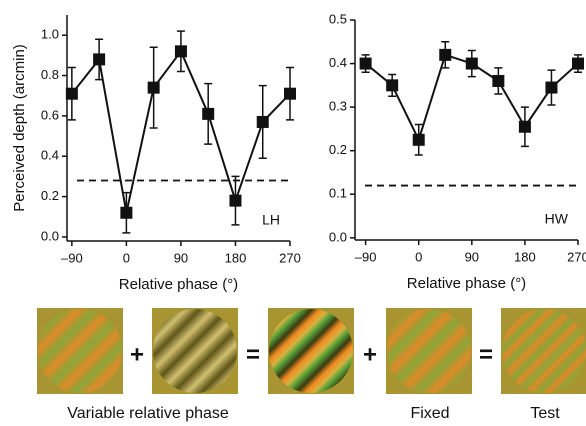 The width and height of the screenshot is (586, 426). I want to click on y-tick-label: 0.6, so click(50, 114).